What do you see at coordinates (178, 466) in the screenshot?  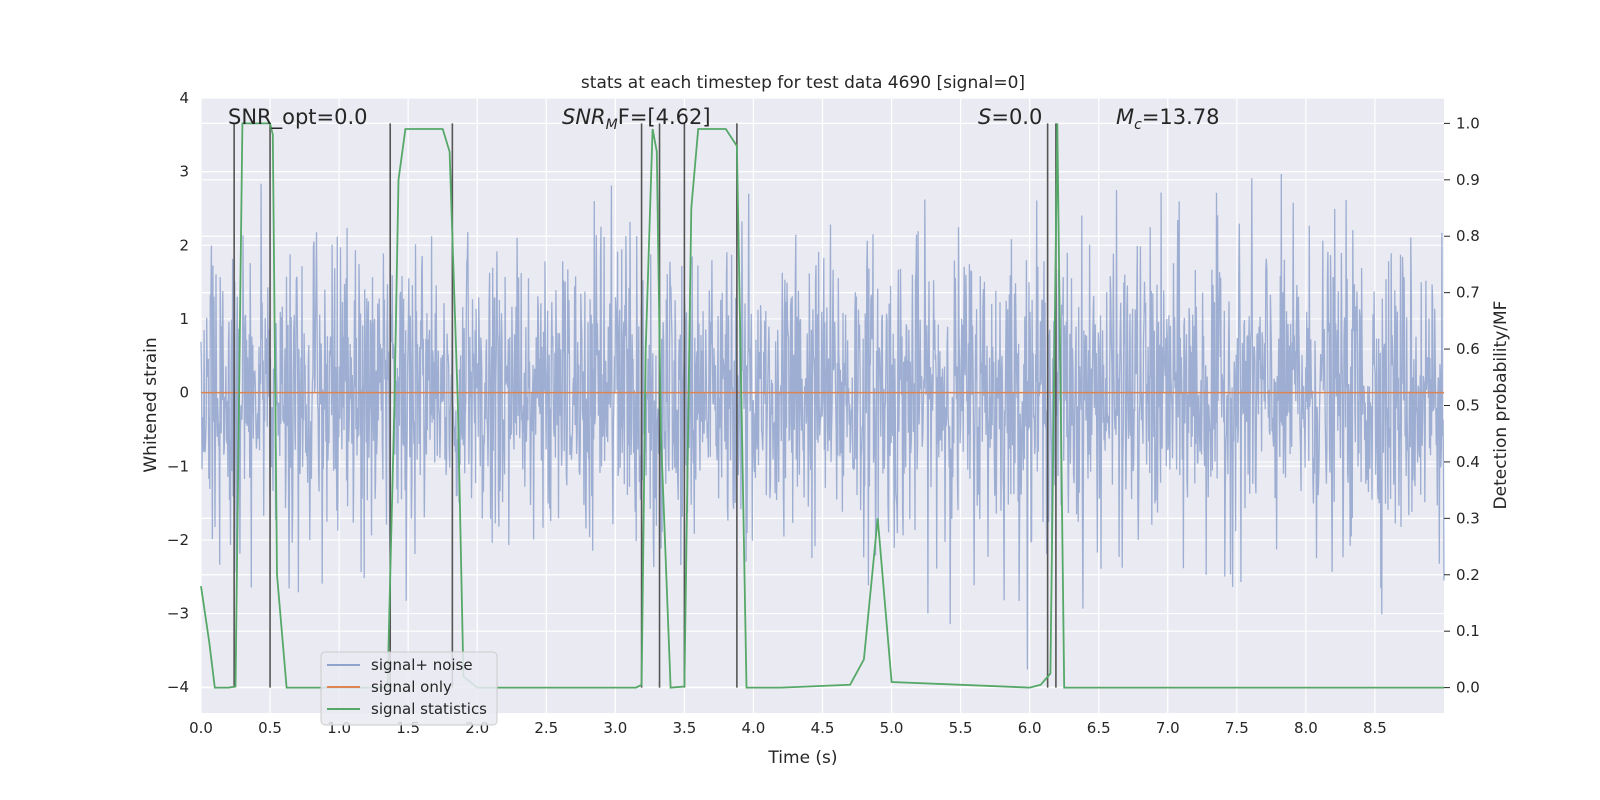 I see `y-left-tick-label: −1` at bounding box center [178, 466].